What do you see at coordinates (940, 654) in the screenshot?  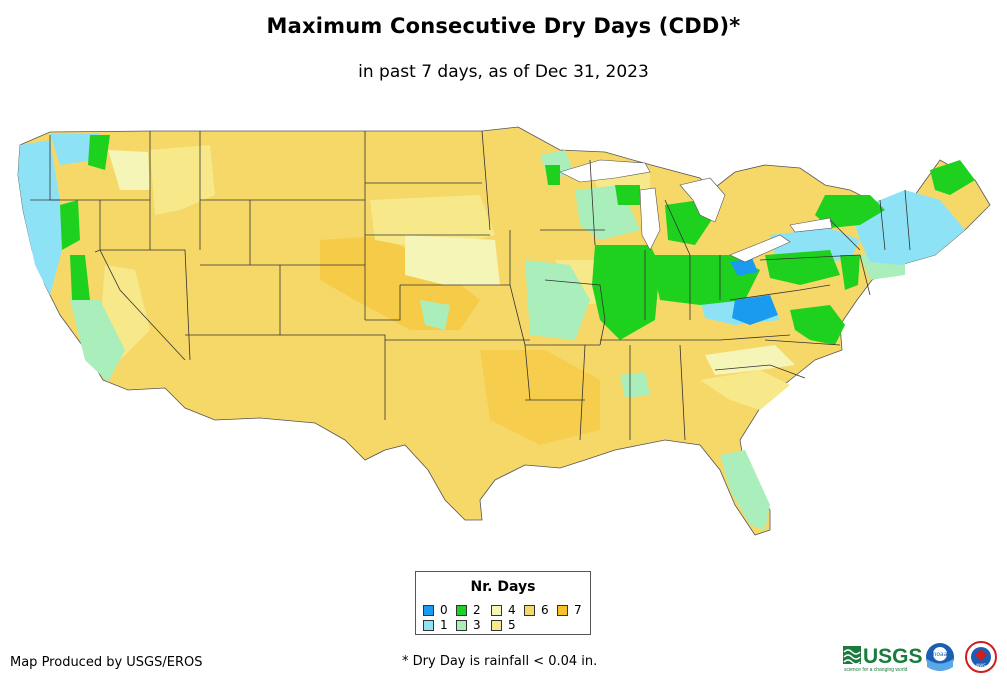 I see `noaa-wordmark: noaa` at bounding box center [940, 654].